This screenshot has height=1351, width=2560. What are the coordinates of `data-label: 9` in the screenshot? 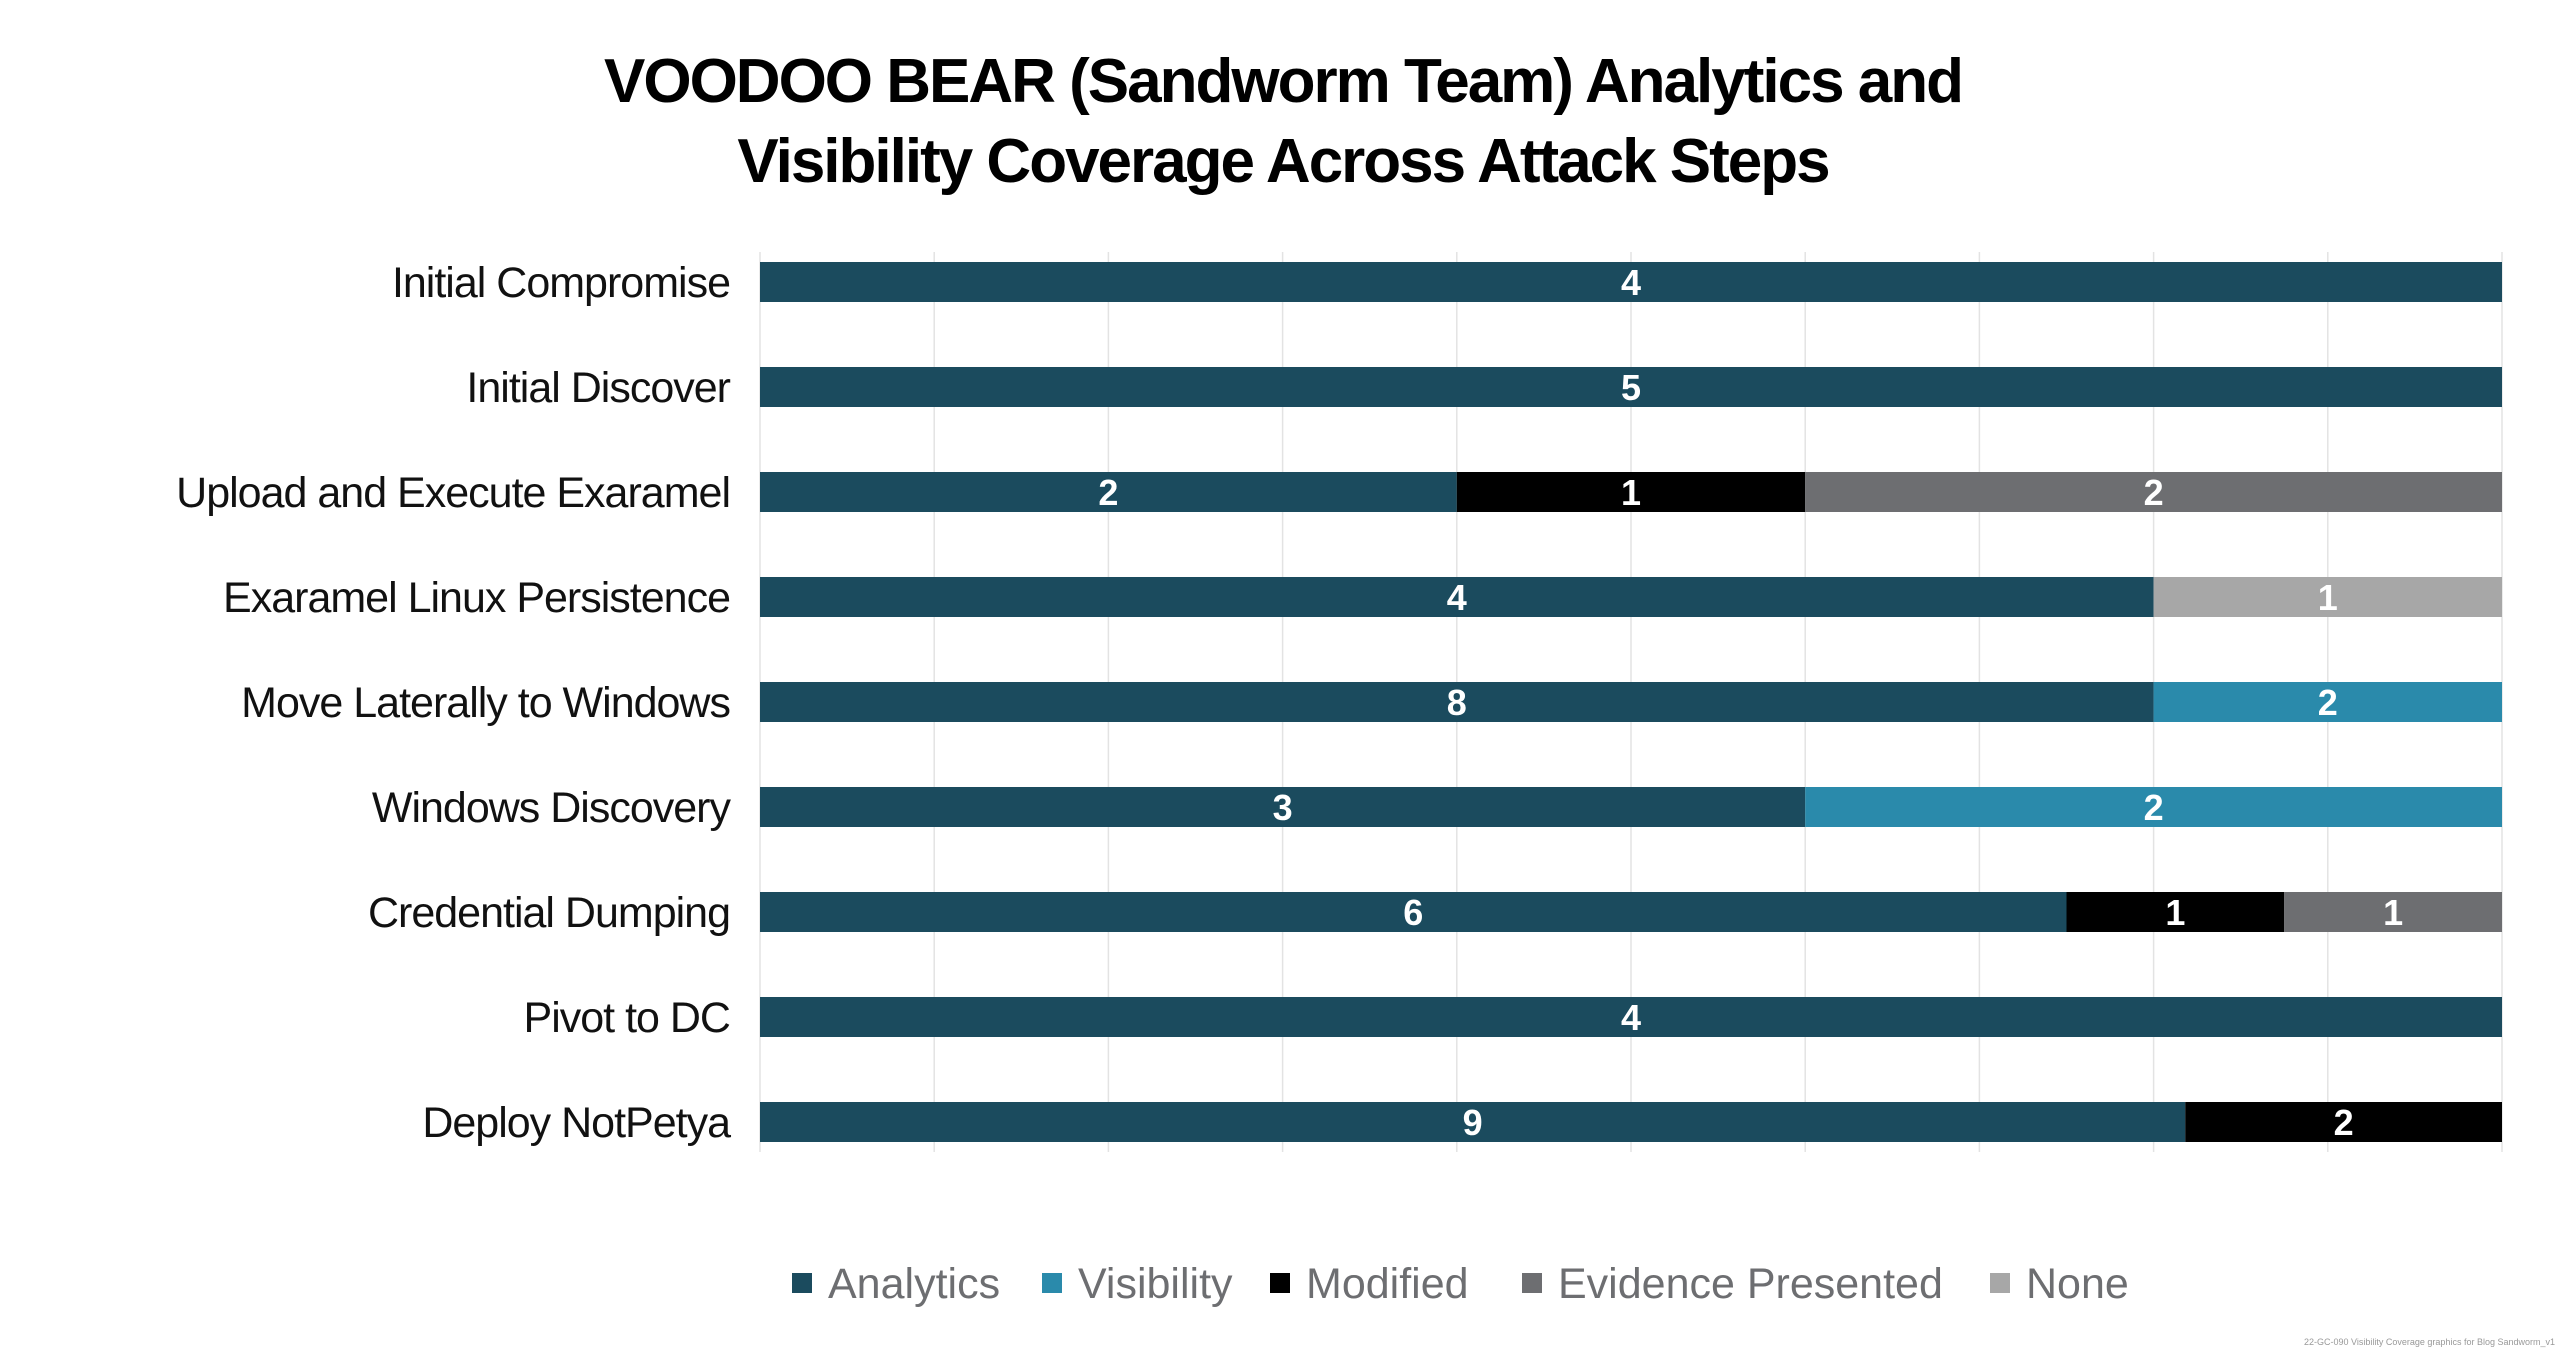 It's located at (1473, 1122).